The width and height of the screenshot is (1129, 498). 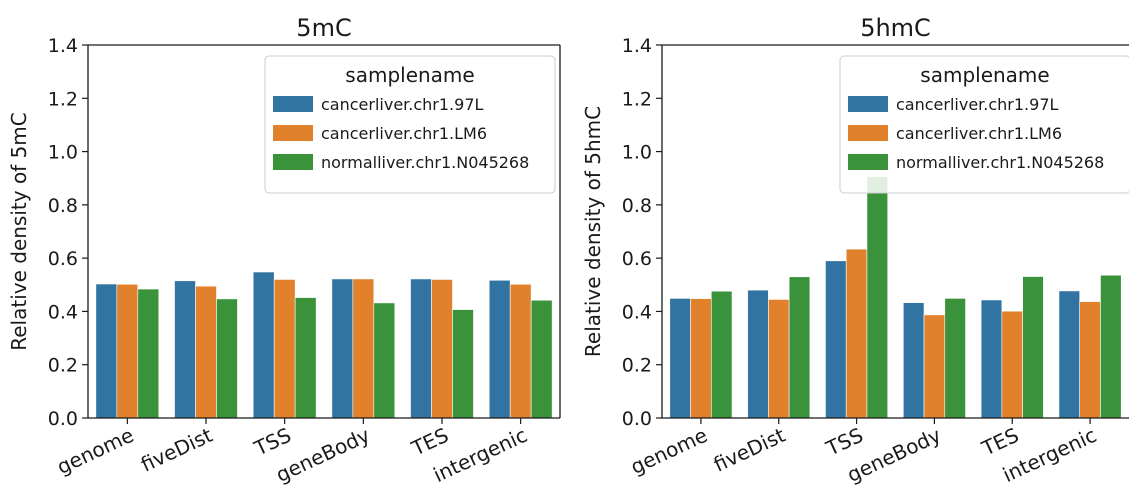 I want to click on chart-title: 5hmC, so click(x=895, y=28).